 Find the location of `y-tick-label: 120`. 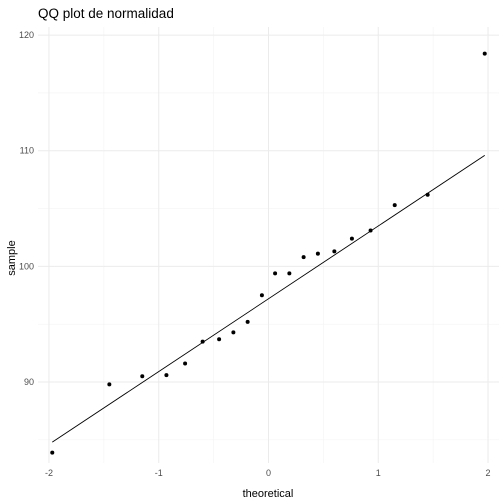

y-tick-label: 120 is located at coordinates (26, 35).